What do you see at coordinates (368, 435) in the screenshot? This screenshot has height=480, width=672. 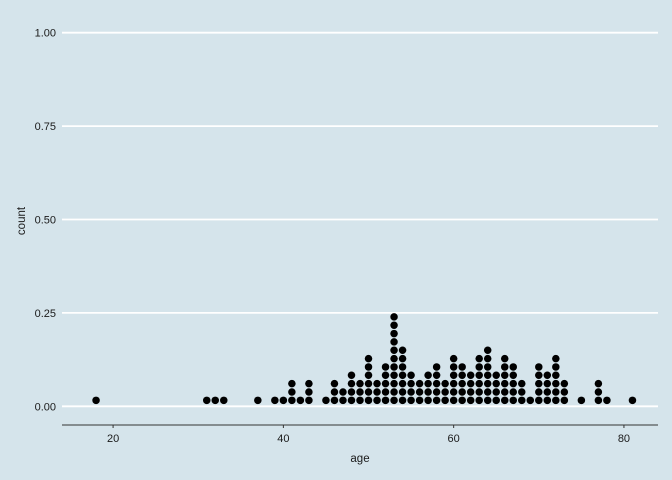 I see `x-tick-labels: 20 40 60 80` at bounding box center [368, 435].